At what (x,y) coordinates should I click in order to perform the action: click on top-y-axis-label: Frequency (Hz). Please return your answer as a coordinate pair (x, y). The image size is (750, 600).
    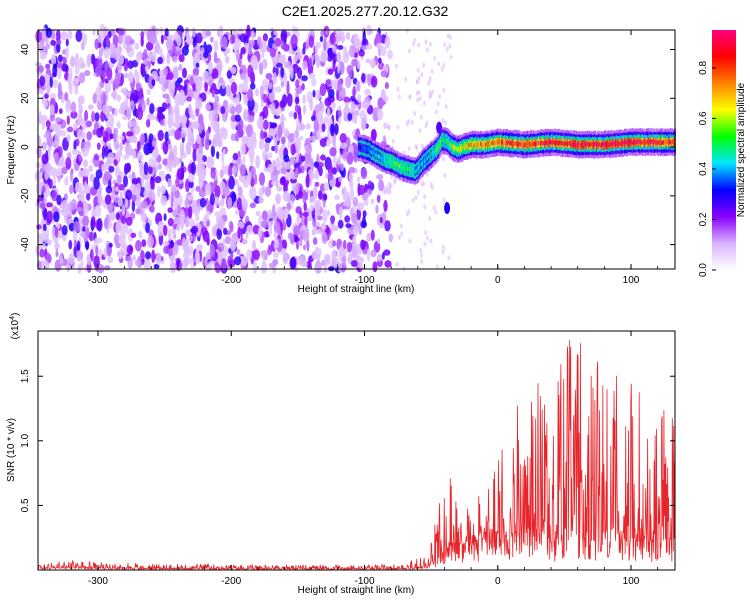
    Looking at the image, I should click on (11, 150).